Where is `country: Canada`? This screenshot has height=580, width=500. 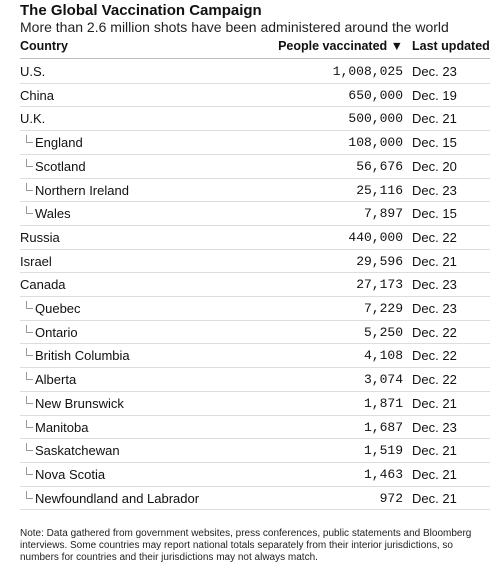
country: Canada is located at coordinates (43, 285).